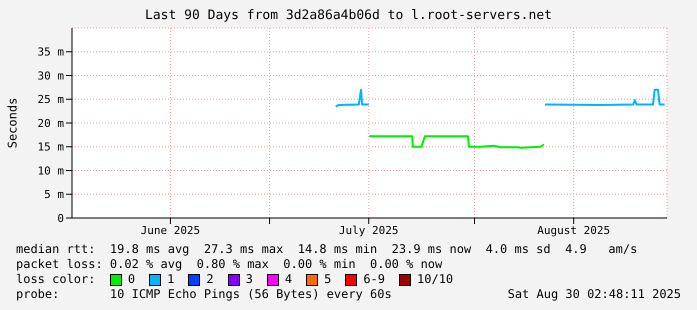 The width and height of the screenshot is (697, 310). Describe the element at coordinates (327, 249) in the screenshot. I see `text: median rtt: 19.8 ms avg 27.3 ms max 14.8 ms min 23.9 ms now 4.0 ms sd 4.9 am/s` at that location.